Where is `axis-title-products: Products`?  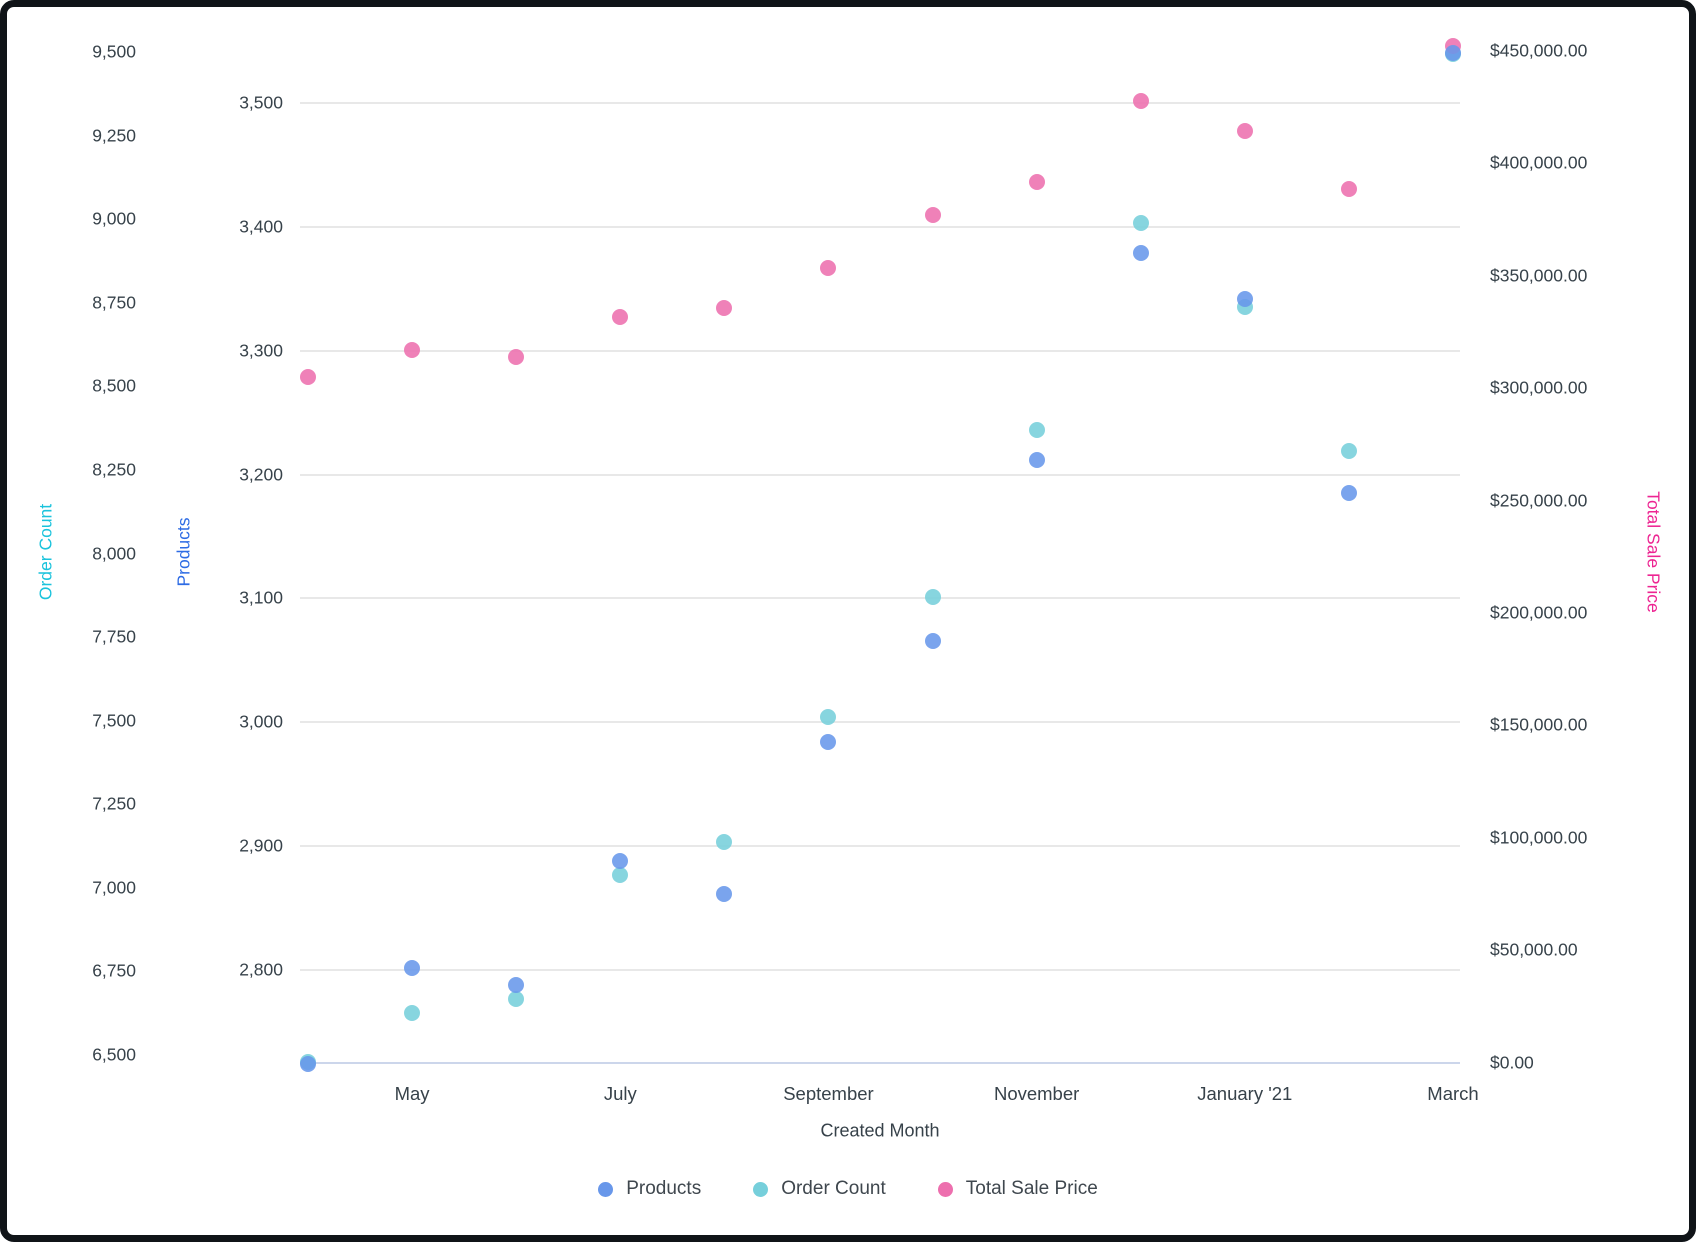
axis-title-products: Products is located at coordinates (183, 552).